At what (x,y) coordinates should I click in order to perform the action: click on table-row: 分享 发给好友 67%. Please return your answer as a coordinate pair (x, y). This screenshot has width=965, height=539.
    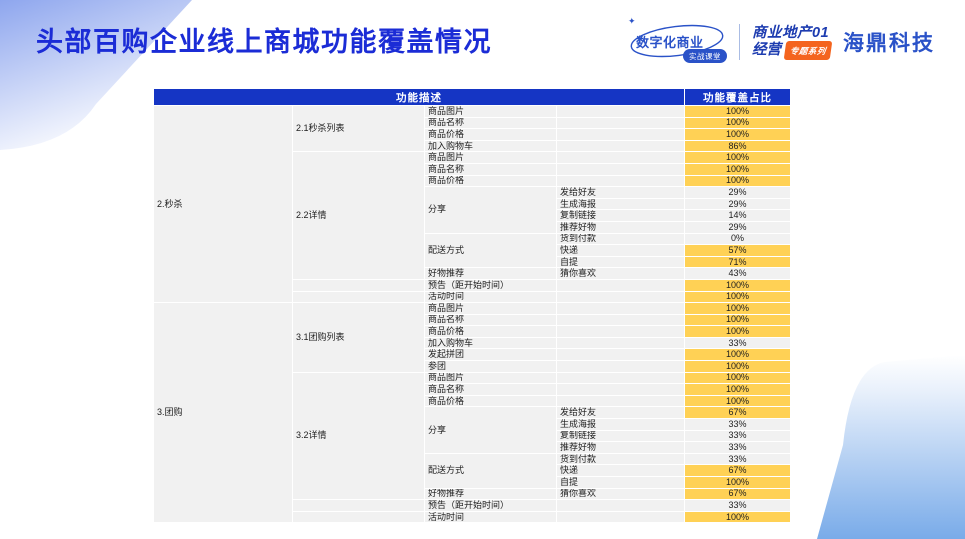
    Looking at the image, I should click on (472, 430).